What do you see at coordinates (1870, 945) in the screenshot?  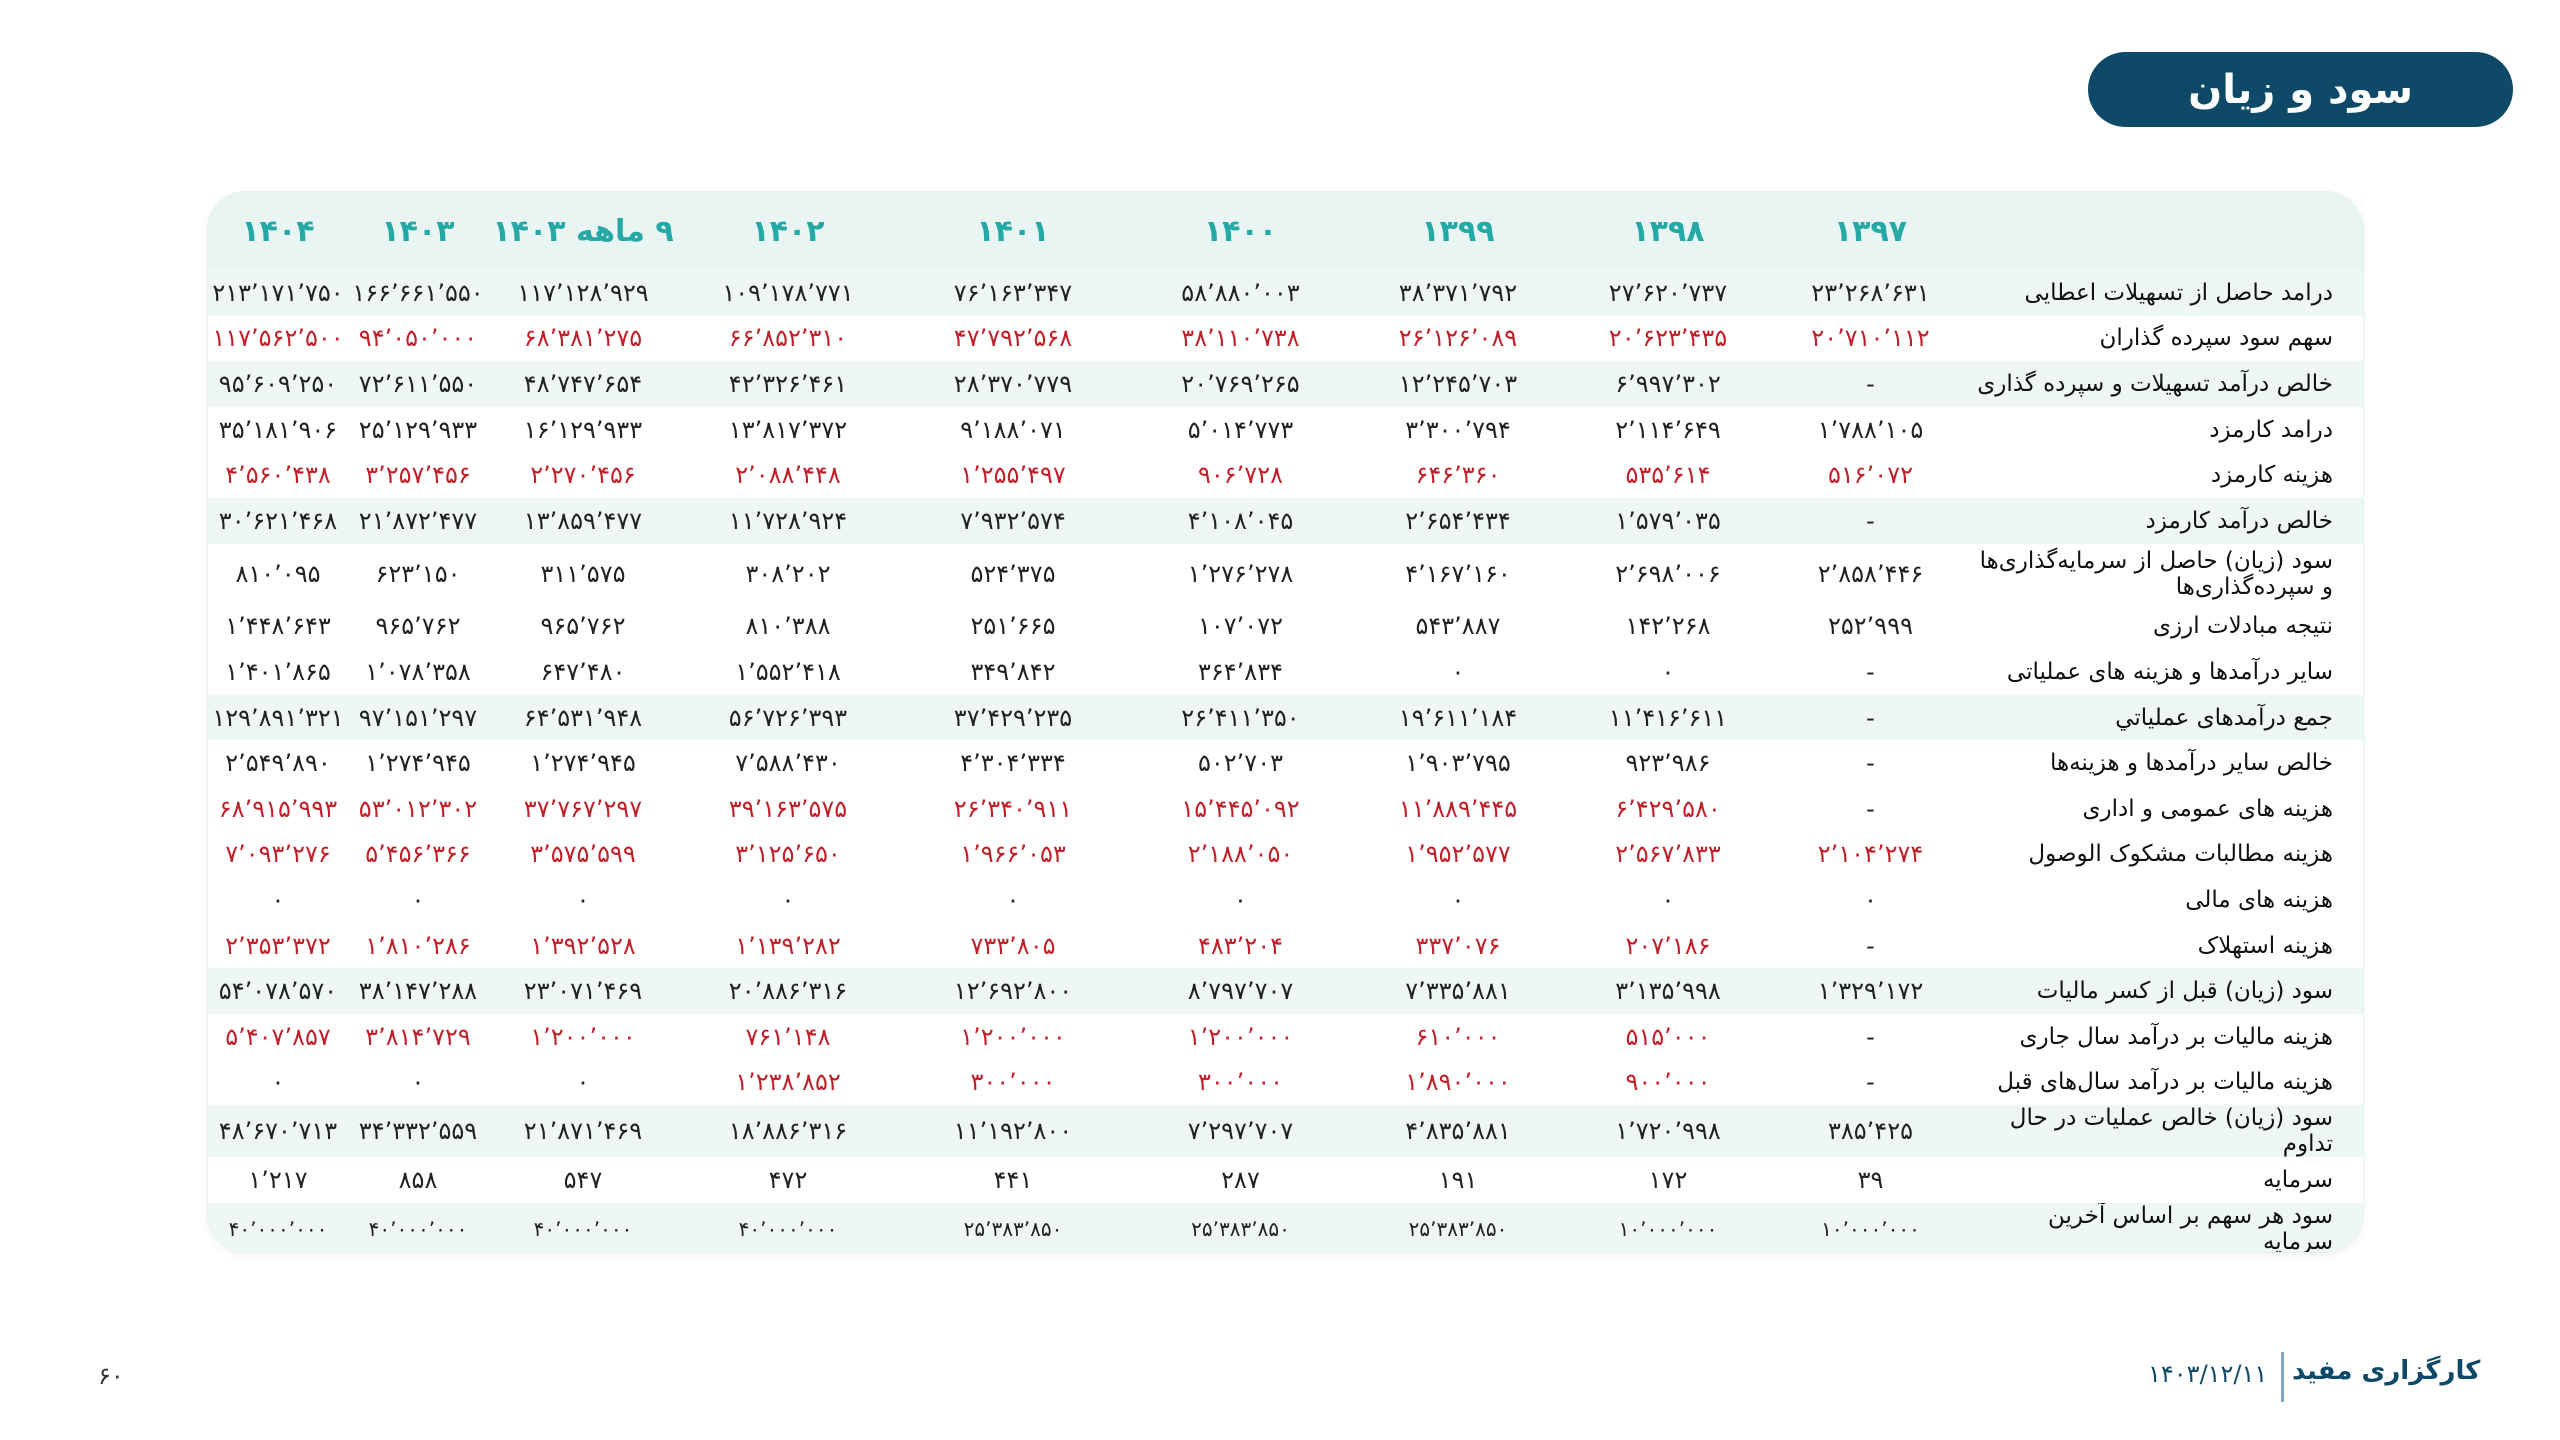 I see `table-cell: -` at bounding box center [1870, 945].